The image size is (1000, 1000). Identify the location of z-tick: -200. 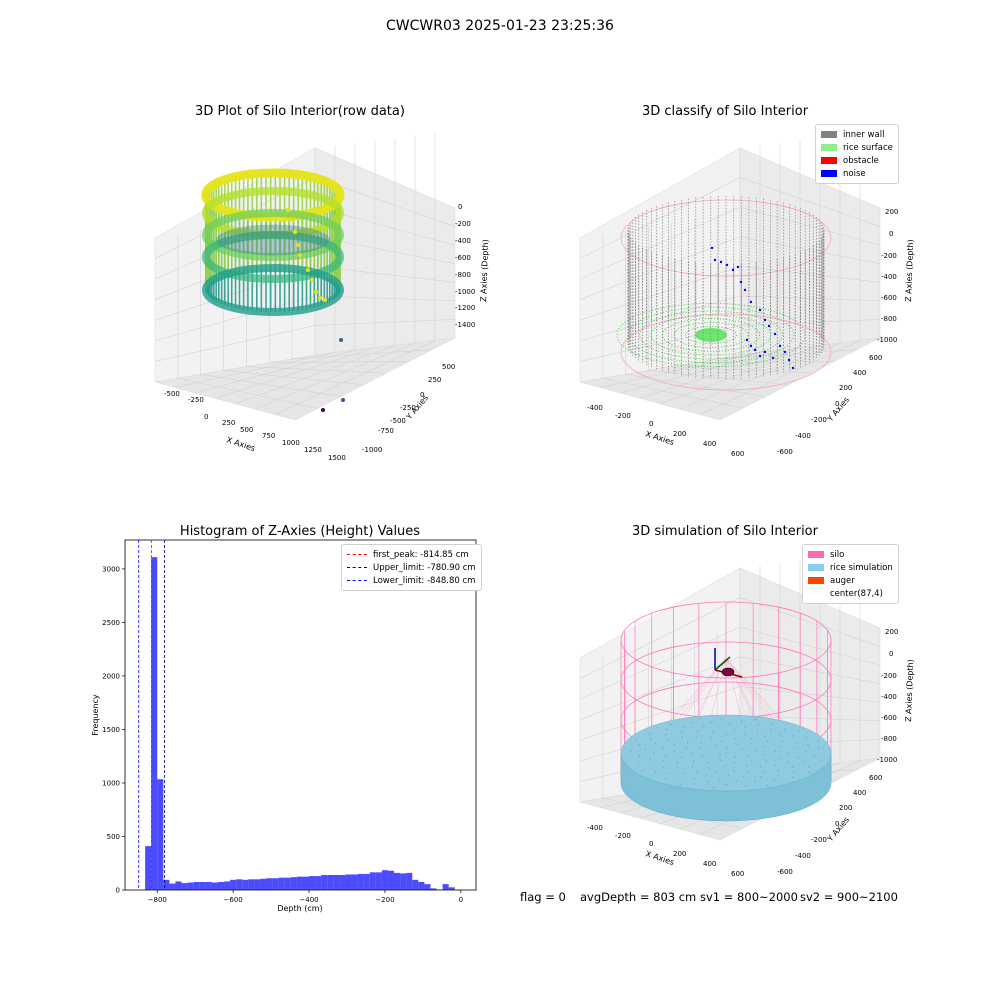
(463, 224).